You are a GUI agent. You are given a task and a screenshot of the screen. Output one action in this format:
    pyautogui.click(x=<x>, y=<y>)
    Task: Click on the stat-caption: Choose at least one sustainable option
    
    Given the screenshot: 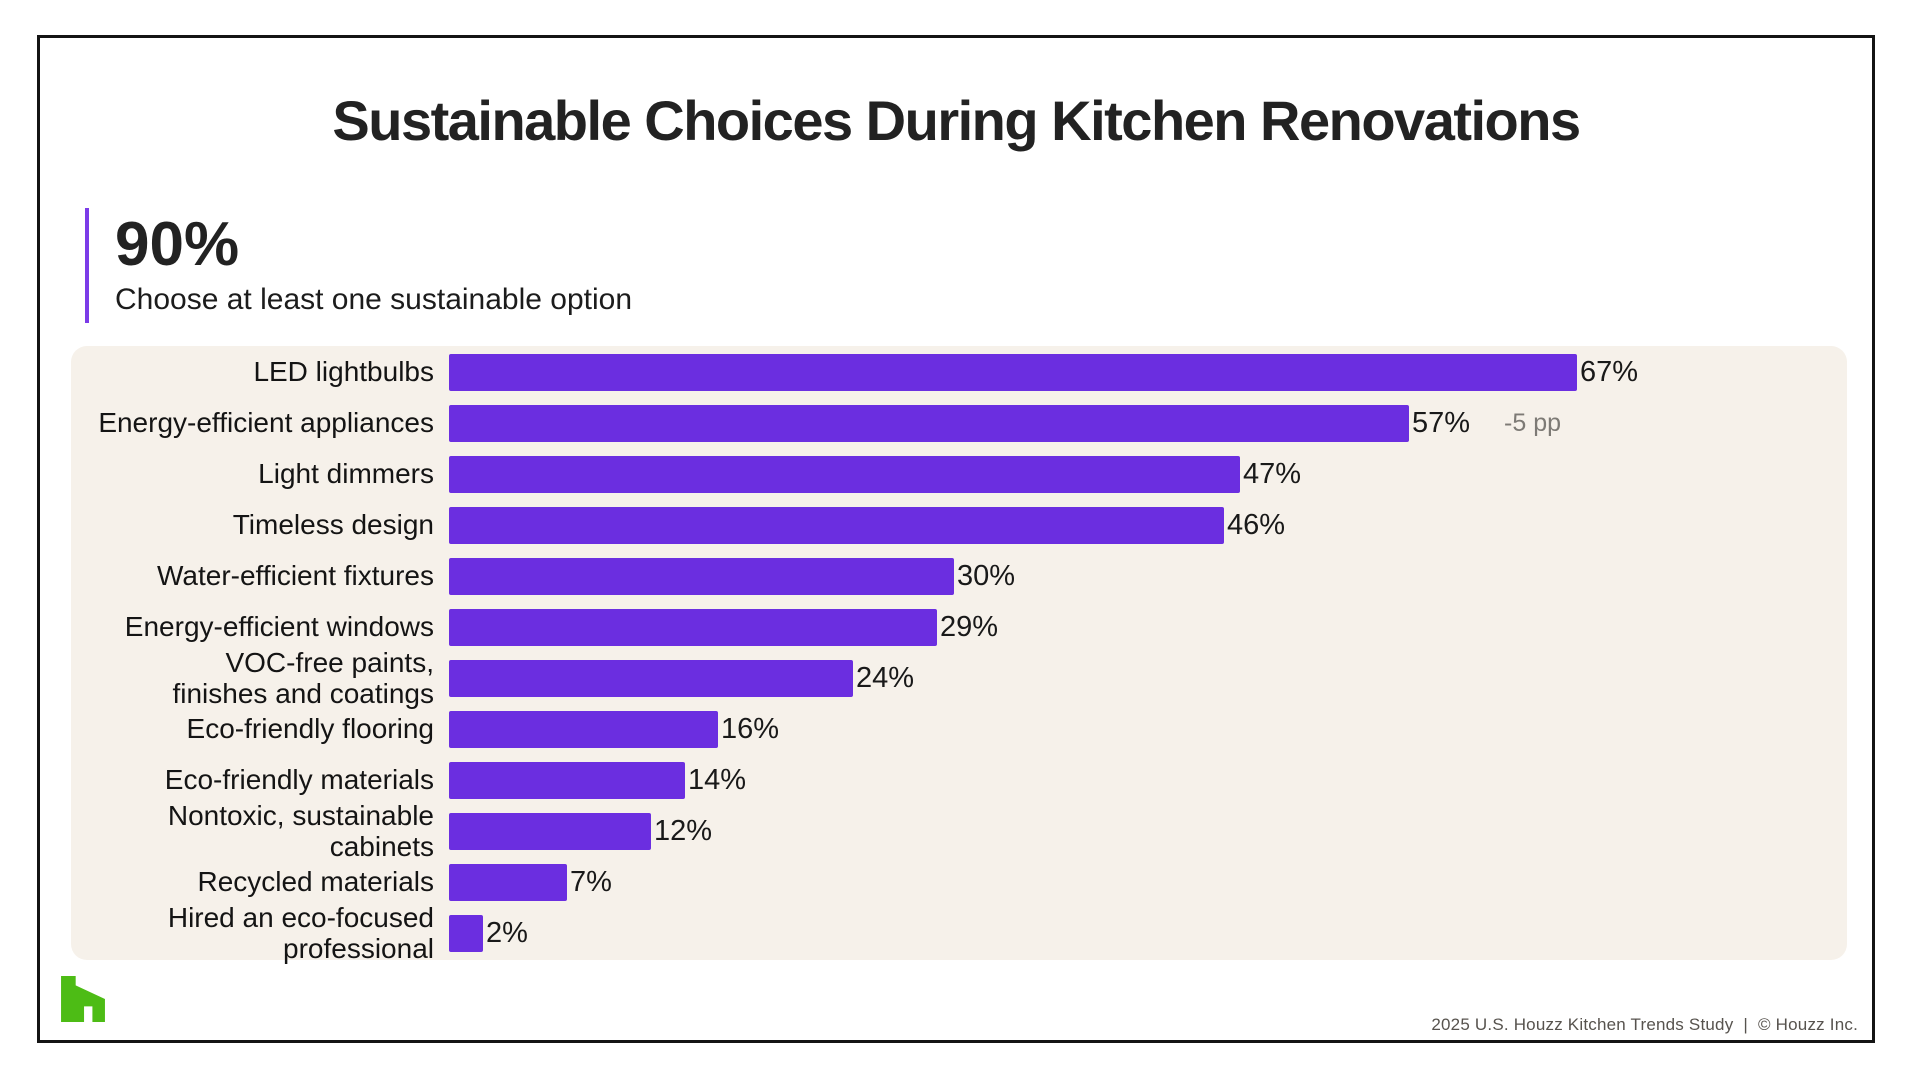 What is the action you would take?
    pyautogui.click(x=374, y=300)
    